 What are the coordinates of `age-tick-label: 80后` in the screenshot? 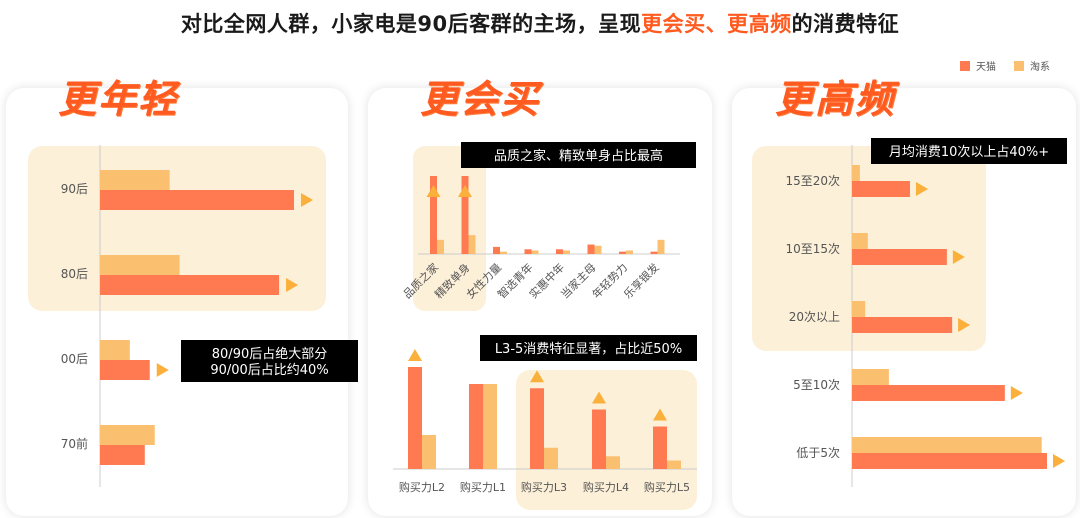 It's located at (74, 274).